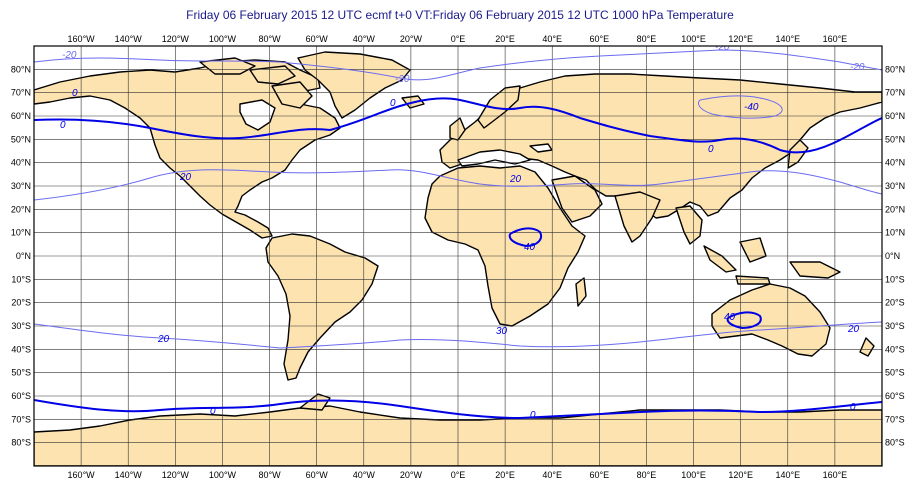 Image resolution: width=920 pixels, height=489 pixels. Describe the element at coordinates (21, 349) in the screenshot. I see `latitude-tick-label-left: 40°S` at that location.